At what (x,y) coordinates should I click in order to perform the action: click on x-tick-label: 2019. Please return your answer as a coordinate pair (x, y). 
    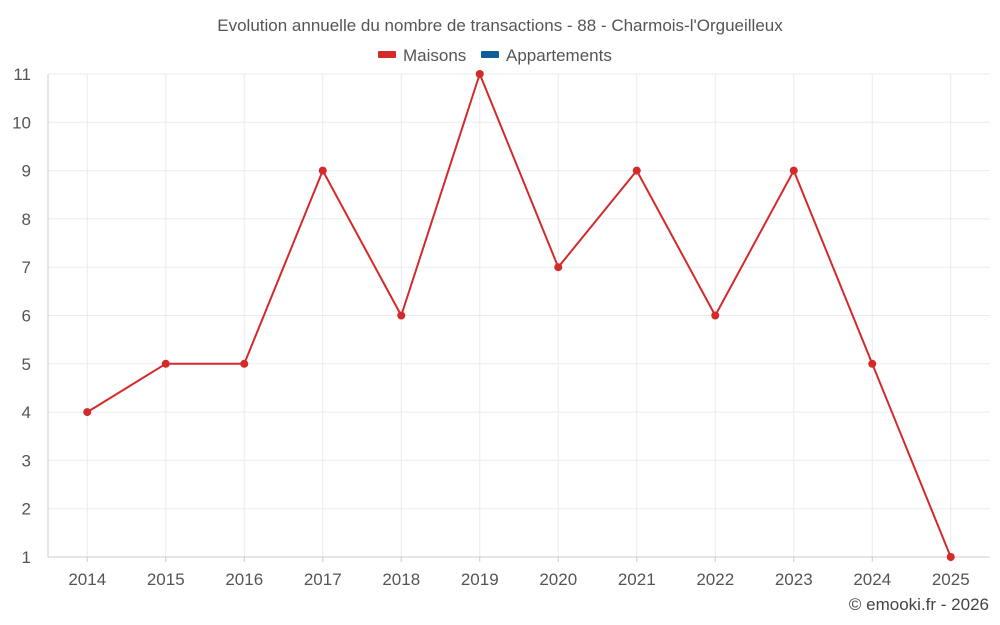
    Looking at the image, I should click on (480, 579).